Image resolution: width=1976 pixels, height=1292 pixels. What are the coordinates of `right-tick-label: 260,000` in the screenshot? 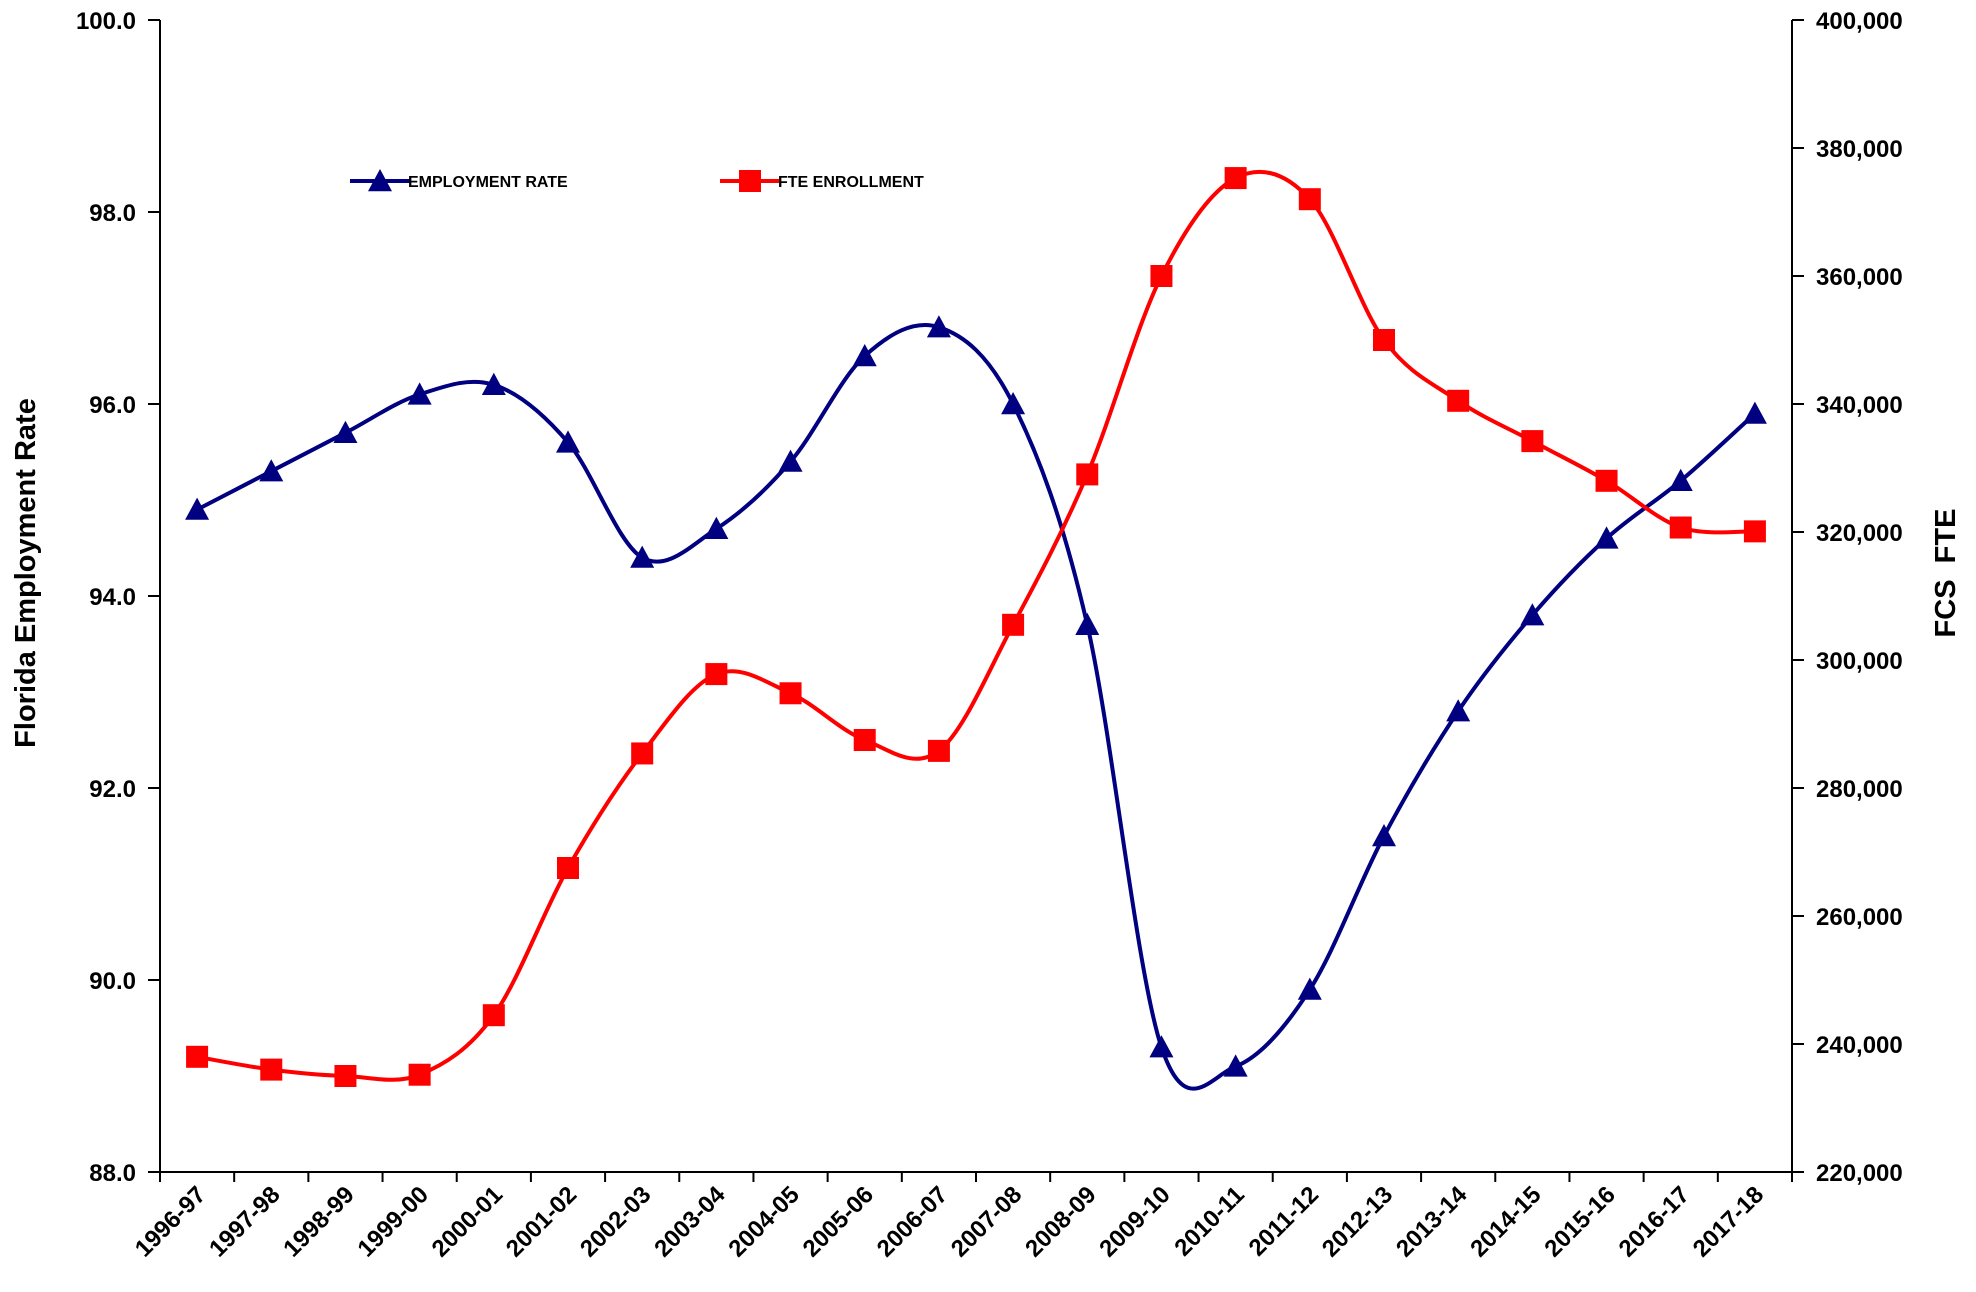 It's located at (1859, 917).